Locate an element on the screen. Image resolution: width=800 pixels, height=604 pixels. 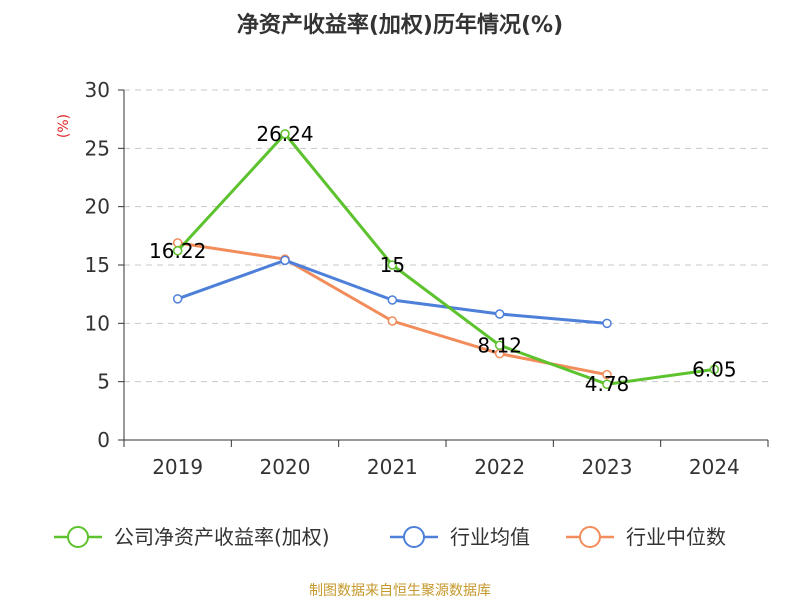
y-tick-label: 0 is located at coordinates (103, 440).